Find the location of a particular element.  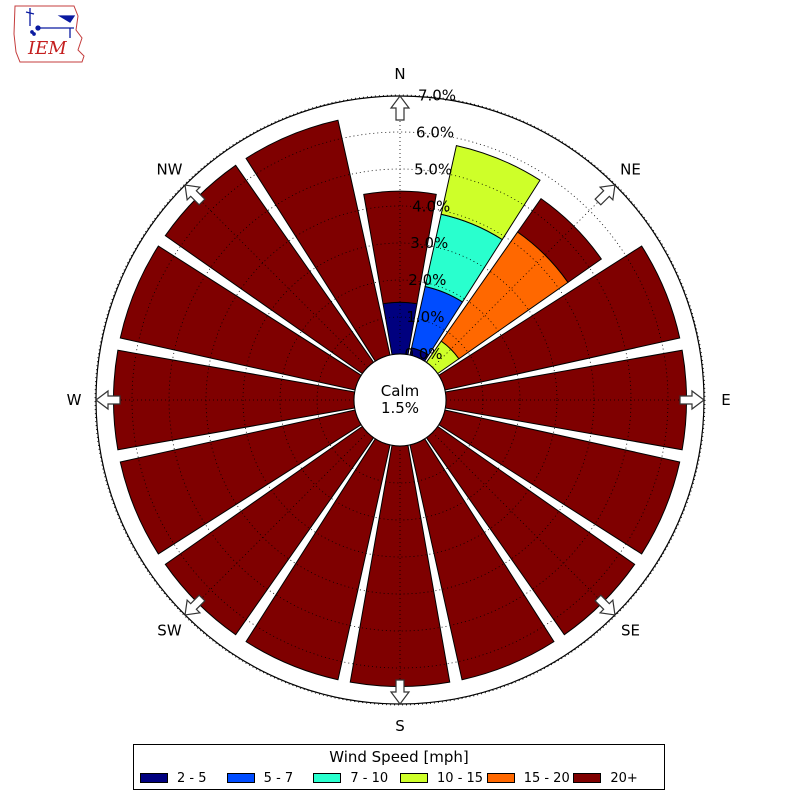

bar-ne-20+ is located at coordinates (559, 240).